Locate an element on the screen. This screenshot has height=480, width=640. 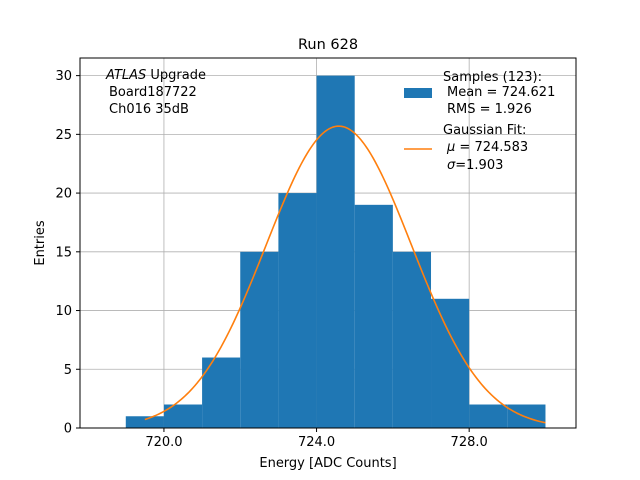
annotation-line-3: Ch016 35dB is located at coordinates (149, 109).